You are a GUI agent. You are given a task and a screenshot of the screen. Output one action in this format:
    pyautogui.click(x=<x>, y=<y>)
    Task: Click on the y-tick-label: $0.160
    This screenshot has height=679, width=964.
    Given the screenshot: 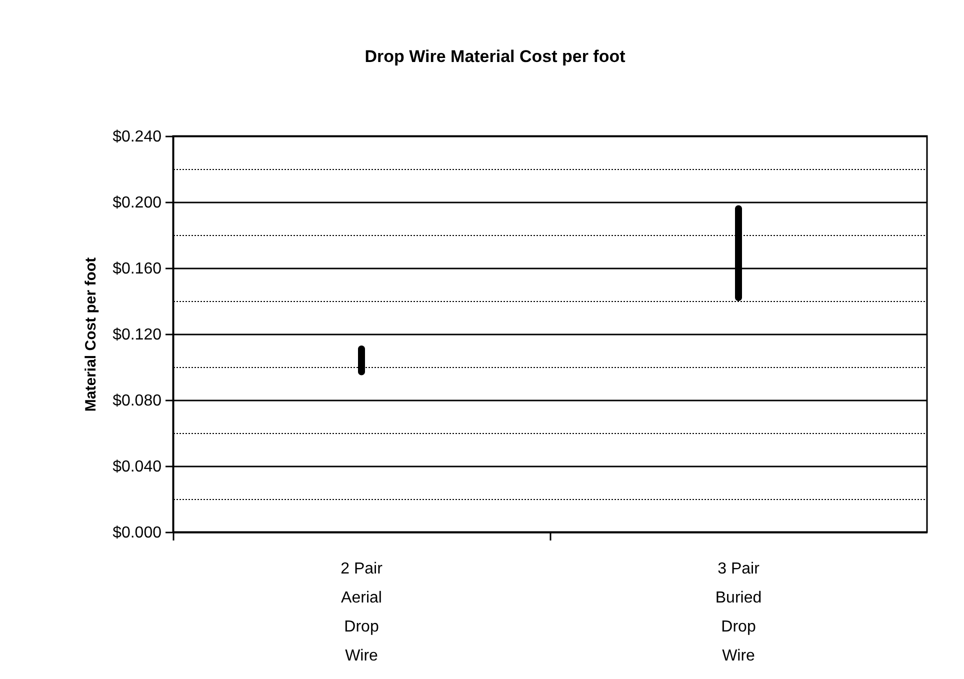 What is the action you would take?
    pyautogui.click(x=137, y=269)
    